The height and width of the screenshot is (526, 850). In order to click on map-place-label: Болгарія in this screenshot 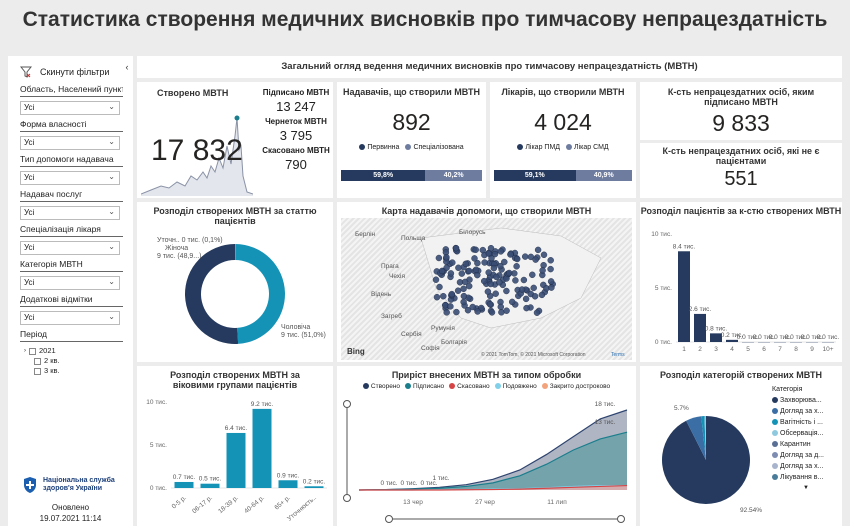, I will do `click(454, 342)`.